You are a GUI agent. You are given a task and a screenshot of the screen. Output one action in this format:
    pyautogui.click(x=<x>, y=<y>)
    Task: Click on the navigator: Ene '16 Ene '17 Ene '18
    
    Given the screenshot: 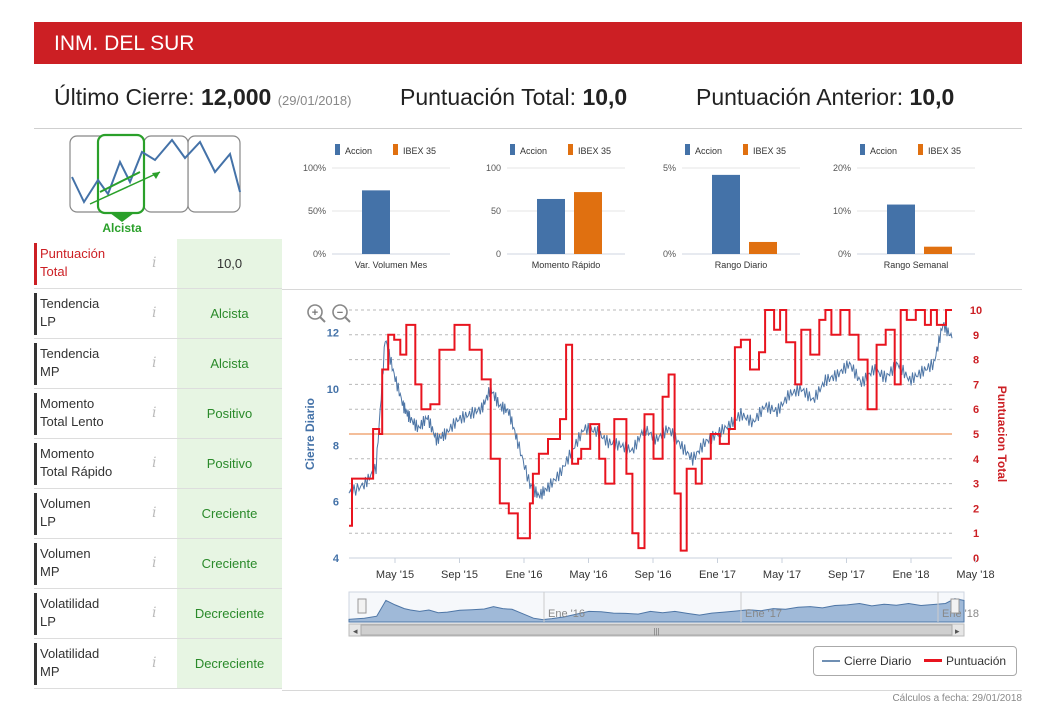 What is the action you would take?
    pyautogui.click(x=663, y=607)
    